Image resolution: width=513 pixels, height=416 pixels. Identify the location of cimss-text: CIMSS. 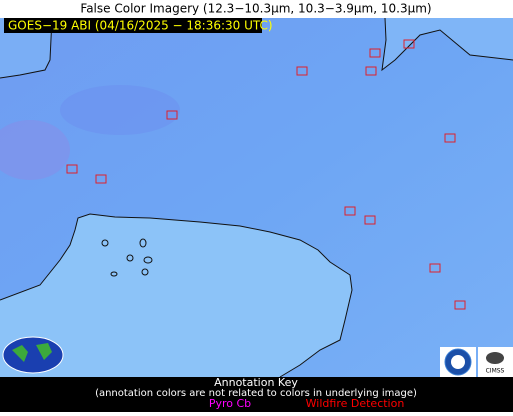
(495, 371).